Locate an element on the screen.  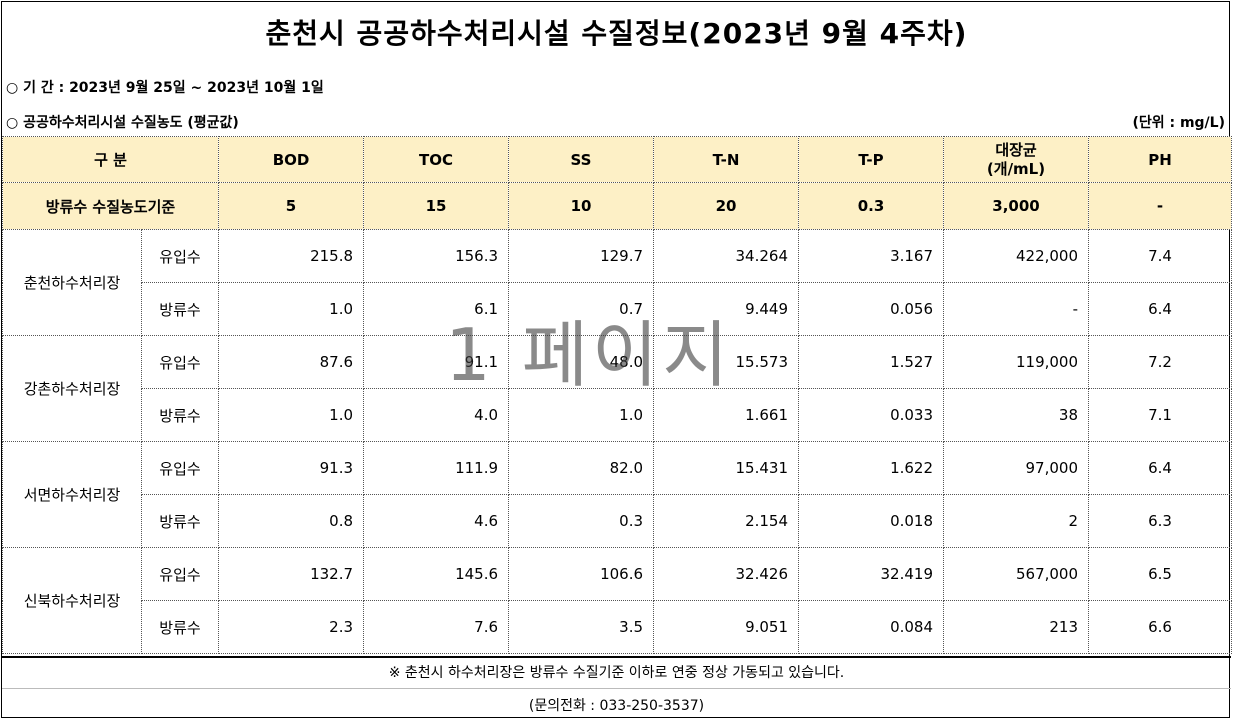
value-cell: 119,000 is located at coordinates (1016, 362).